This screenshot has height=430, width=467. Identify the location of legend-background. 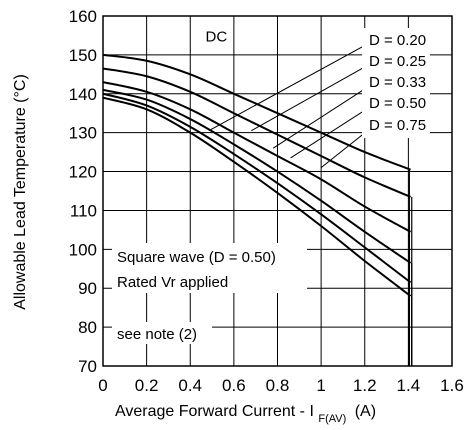
(396, 83).